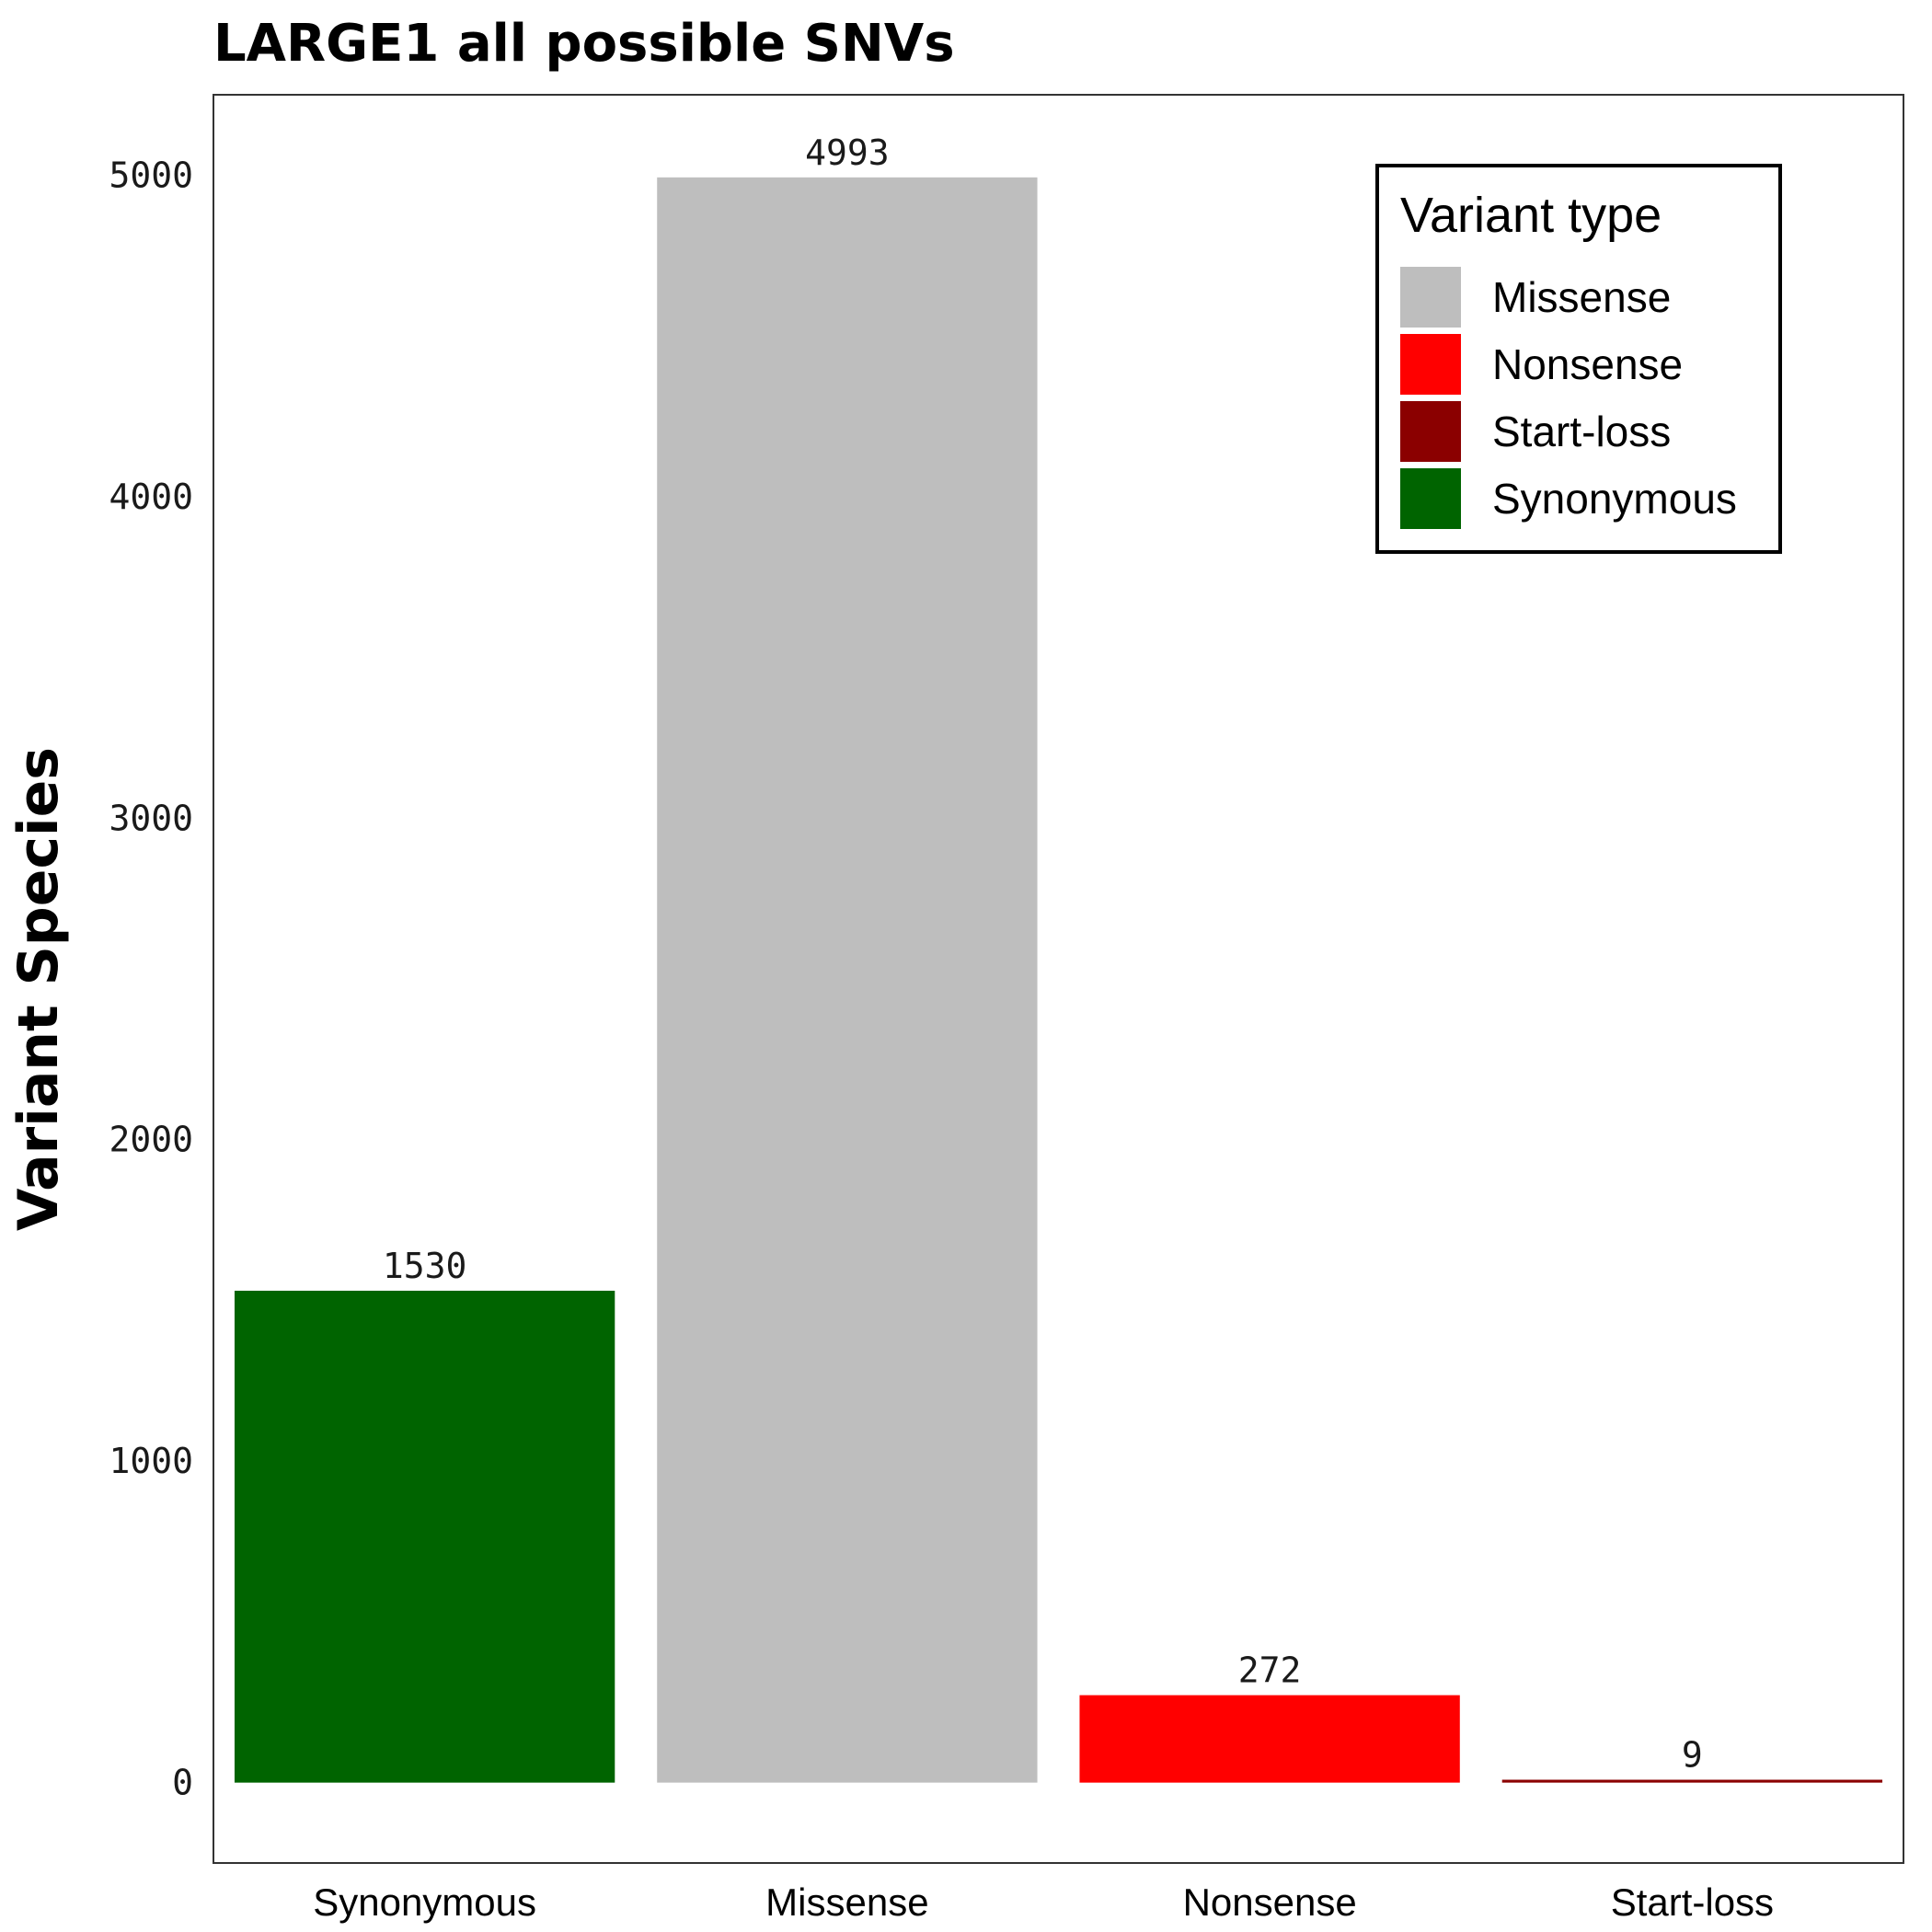 This screenshot has width=1932, height=1932. I want to click on y-tick-label: 5000, so click(151, 175).